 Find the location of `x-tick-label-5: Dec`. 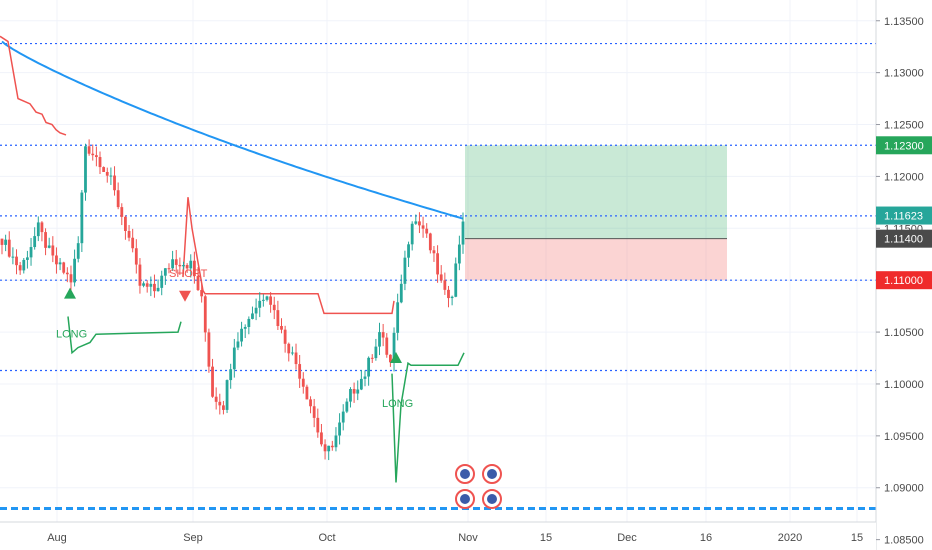

x-tick-label-5: Dec is located at coordinates (627, 538).